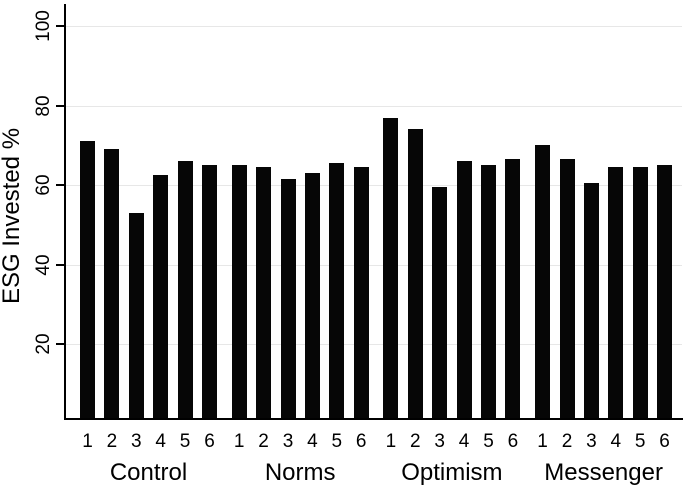 The height and width of the screenshot is (493, 685). Describe the element at coordinates (12, 216) in the screenshot. I see `y-axis-label-text: ESG Invested %` at that location.